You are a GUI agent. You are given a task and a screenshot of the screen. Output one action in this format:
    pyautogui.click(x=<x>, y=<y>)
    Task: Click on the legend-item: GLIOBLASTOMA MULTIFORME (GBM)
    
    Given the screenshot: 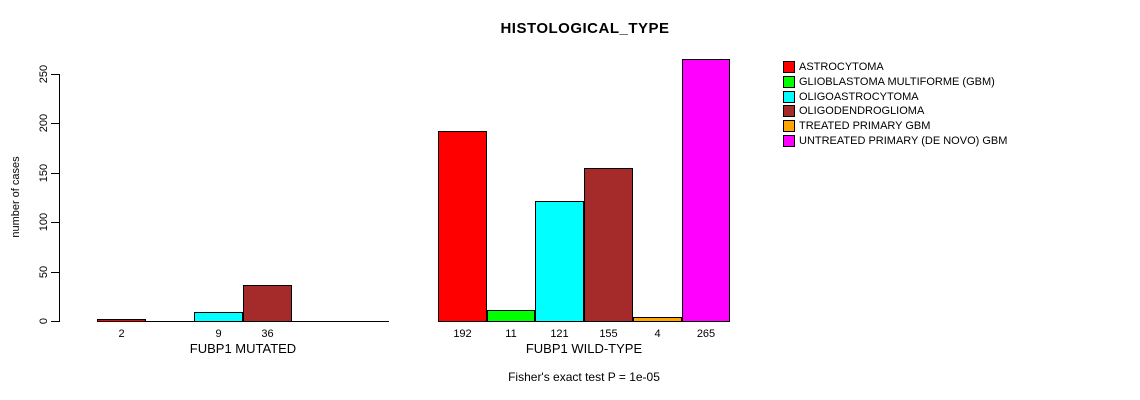 What is the action you would take?
    pyautogui.click(x=956, y=82)
    